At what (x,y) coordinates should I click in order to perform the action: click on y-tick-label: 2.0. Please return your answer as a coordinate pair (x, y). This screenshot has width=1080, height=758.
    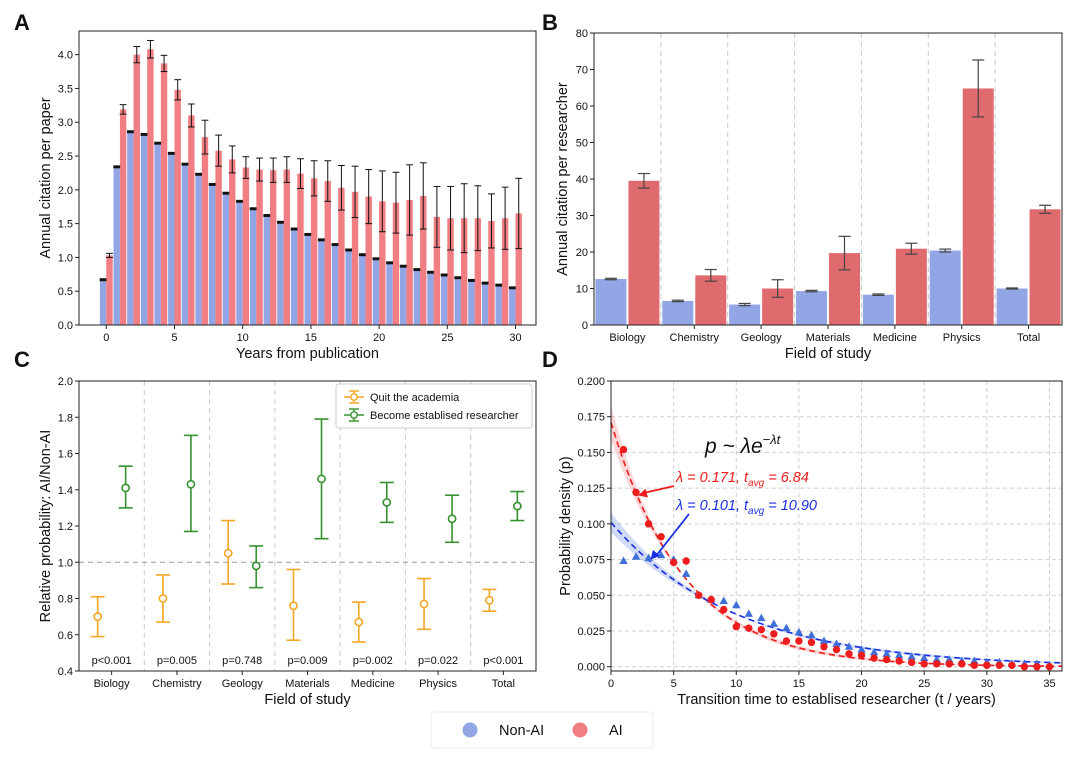
    Looking at the image, I should click on (65, 191).